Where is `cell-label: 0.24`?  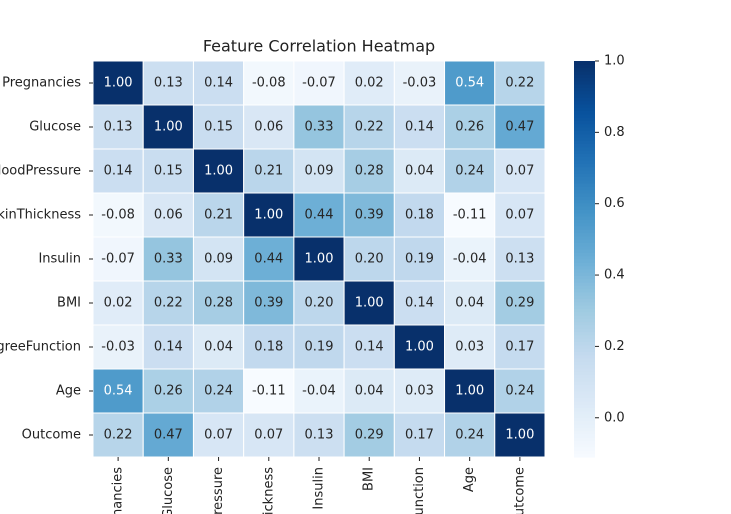 cell-label: 0.24 is located at coordinates (218, 391).